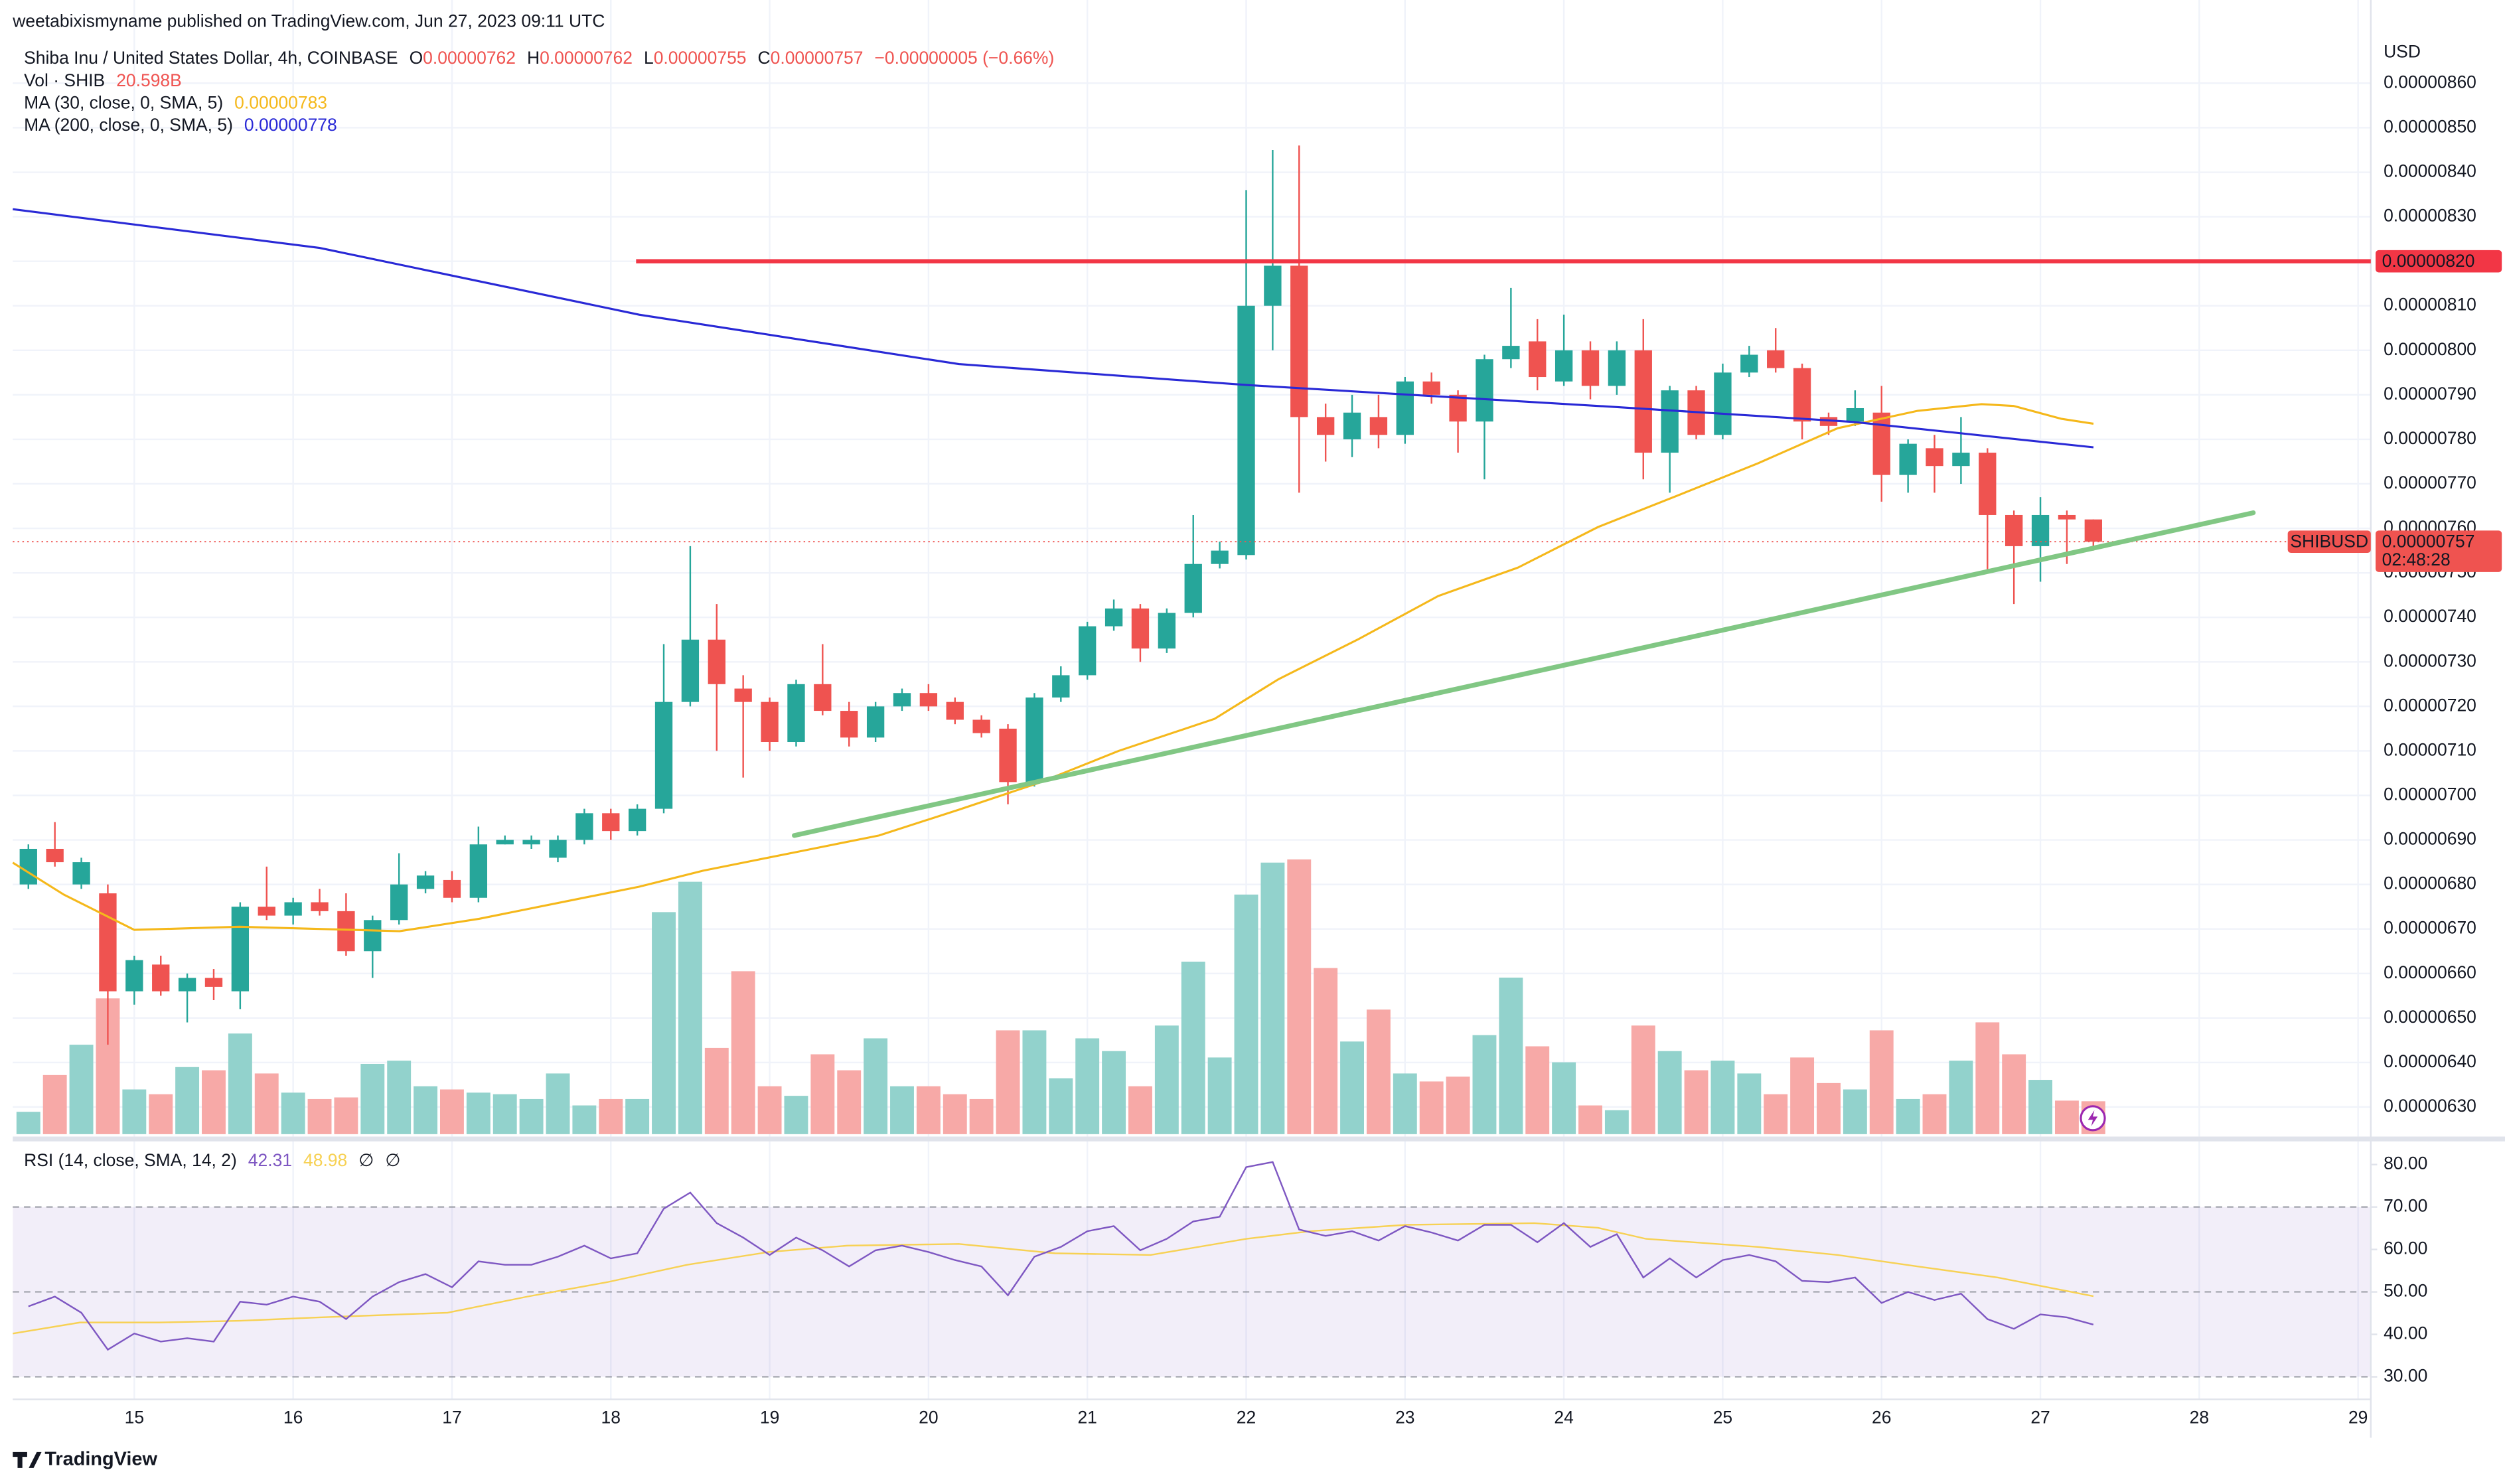  I want to click on y-tick-label: 0.00000800, so click(2430, 349).